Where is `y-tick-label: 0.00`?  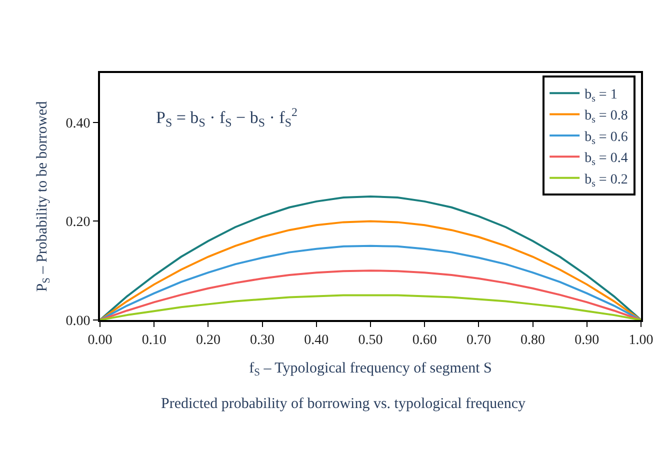
y-tick-label: 0.00 is located at coordinates (78, 321).